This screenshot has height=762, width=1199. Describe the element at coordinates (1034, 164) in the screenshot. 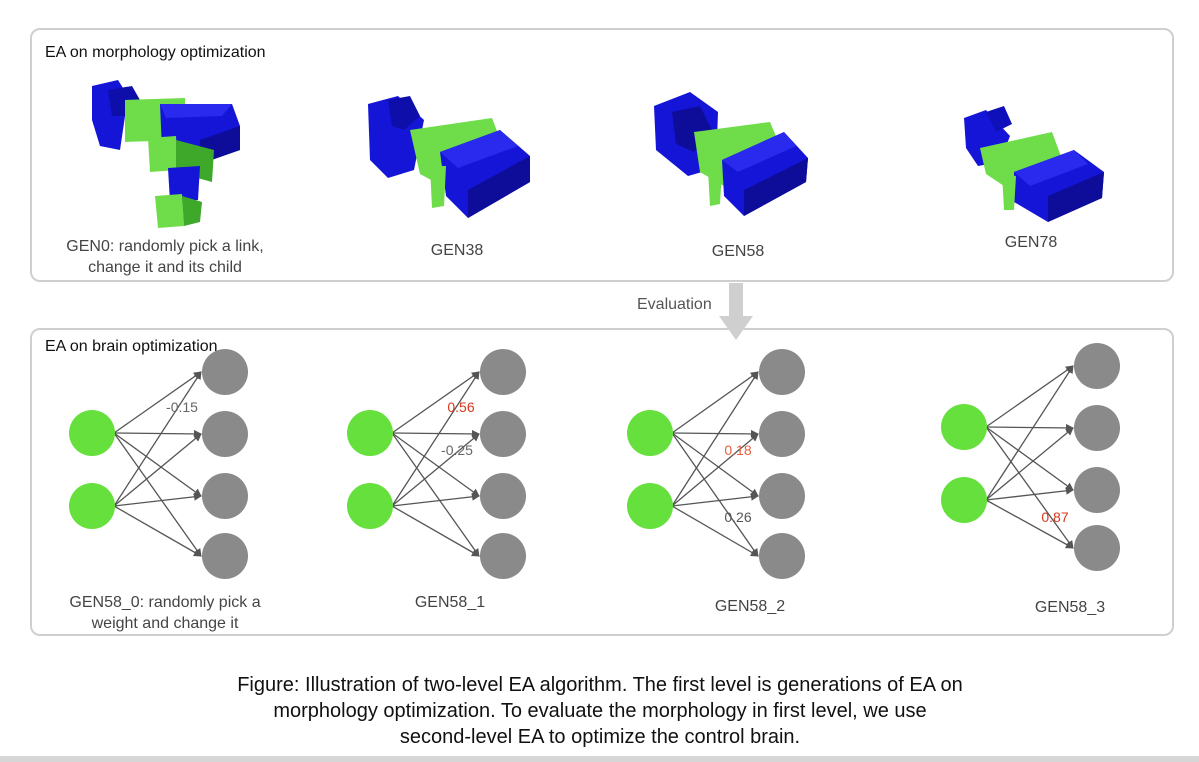

I see `robot-gen78` at that location.